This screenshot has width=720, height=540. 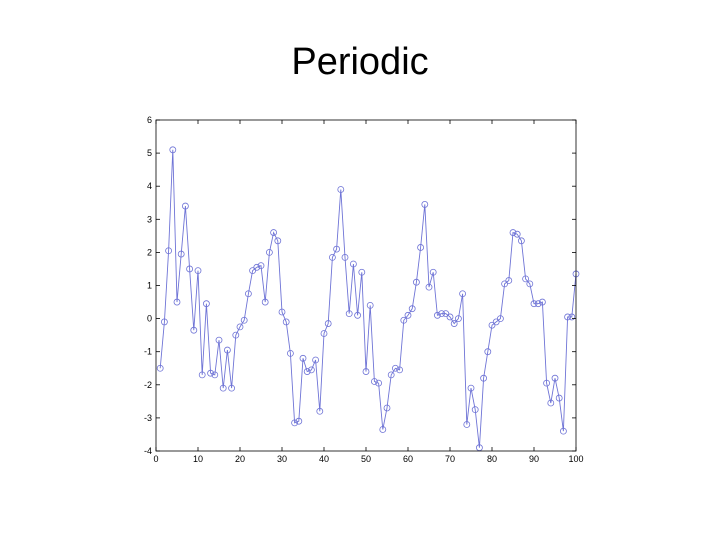 I want to click on y-tick-label: 6, so click(x=149, y=120).